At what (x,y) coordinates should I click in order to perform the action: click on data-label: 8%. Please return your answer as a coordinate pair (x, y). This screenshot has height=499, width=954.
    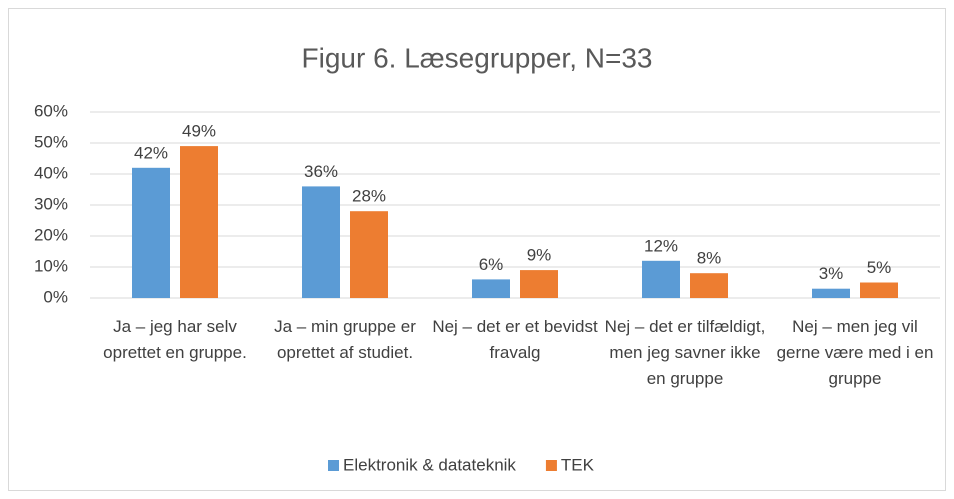
    Looking at the image, I should click on (709, 258).